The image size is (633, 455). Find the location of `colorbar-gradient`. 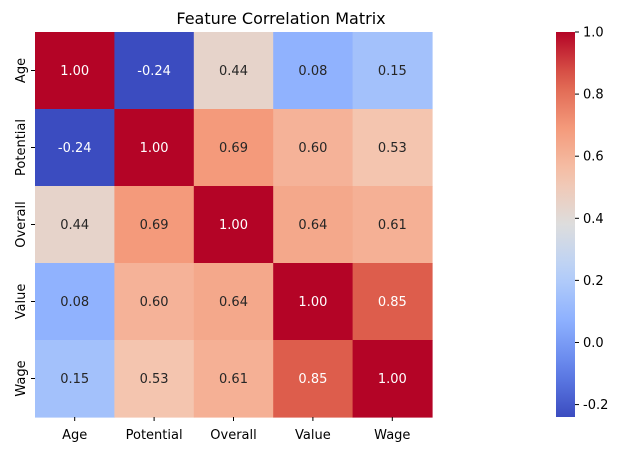

colorbar-gradient is located at coordinates (565, 224).